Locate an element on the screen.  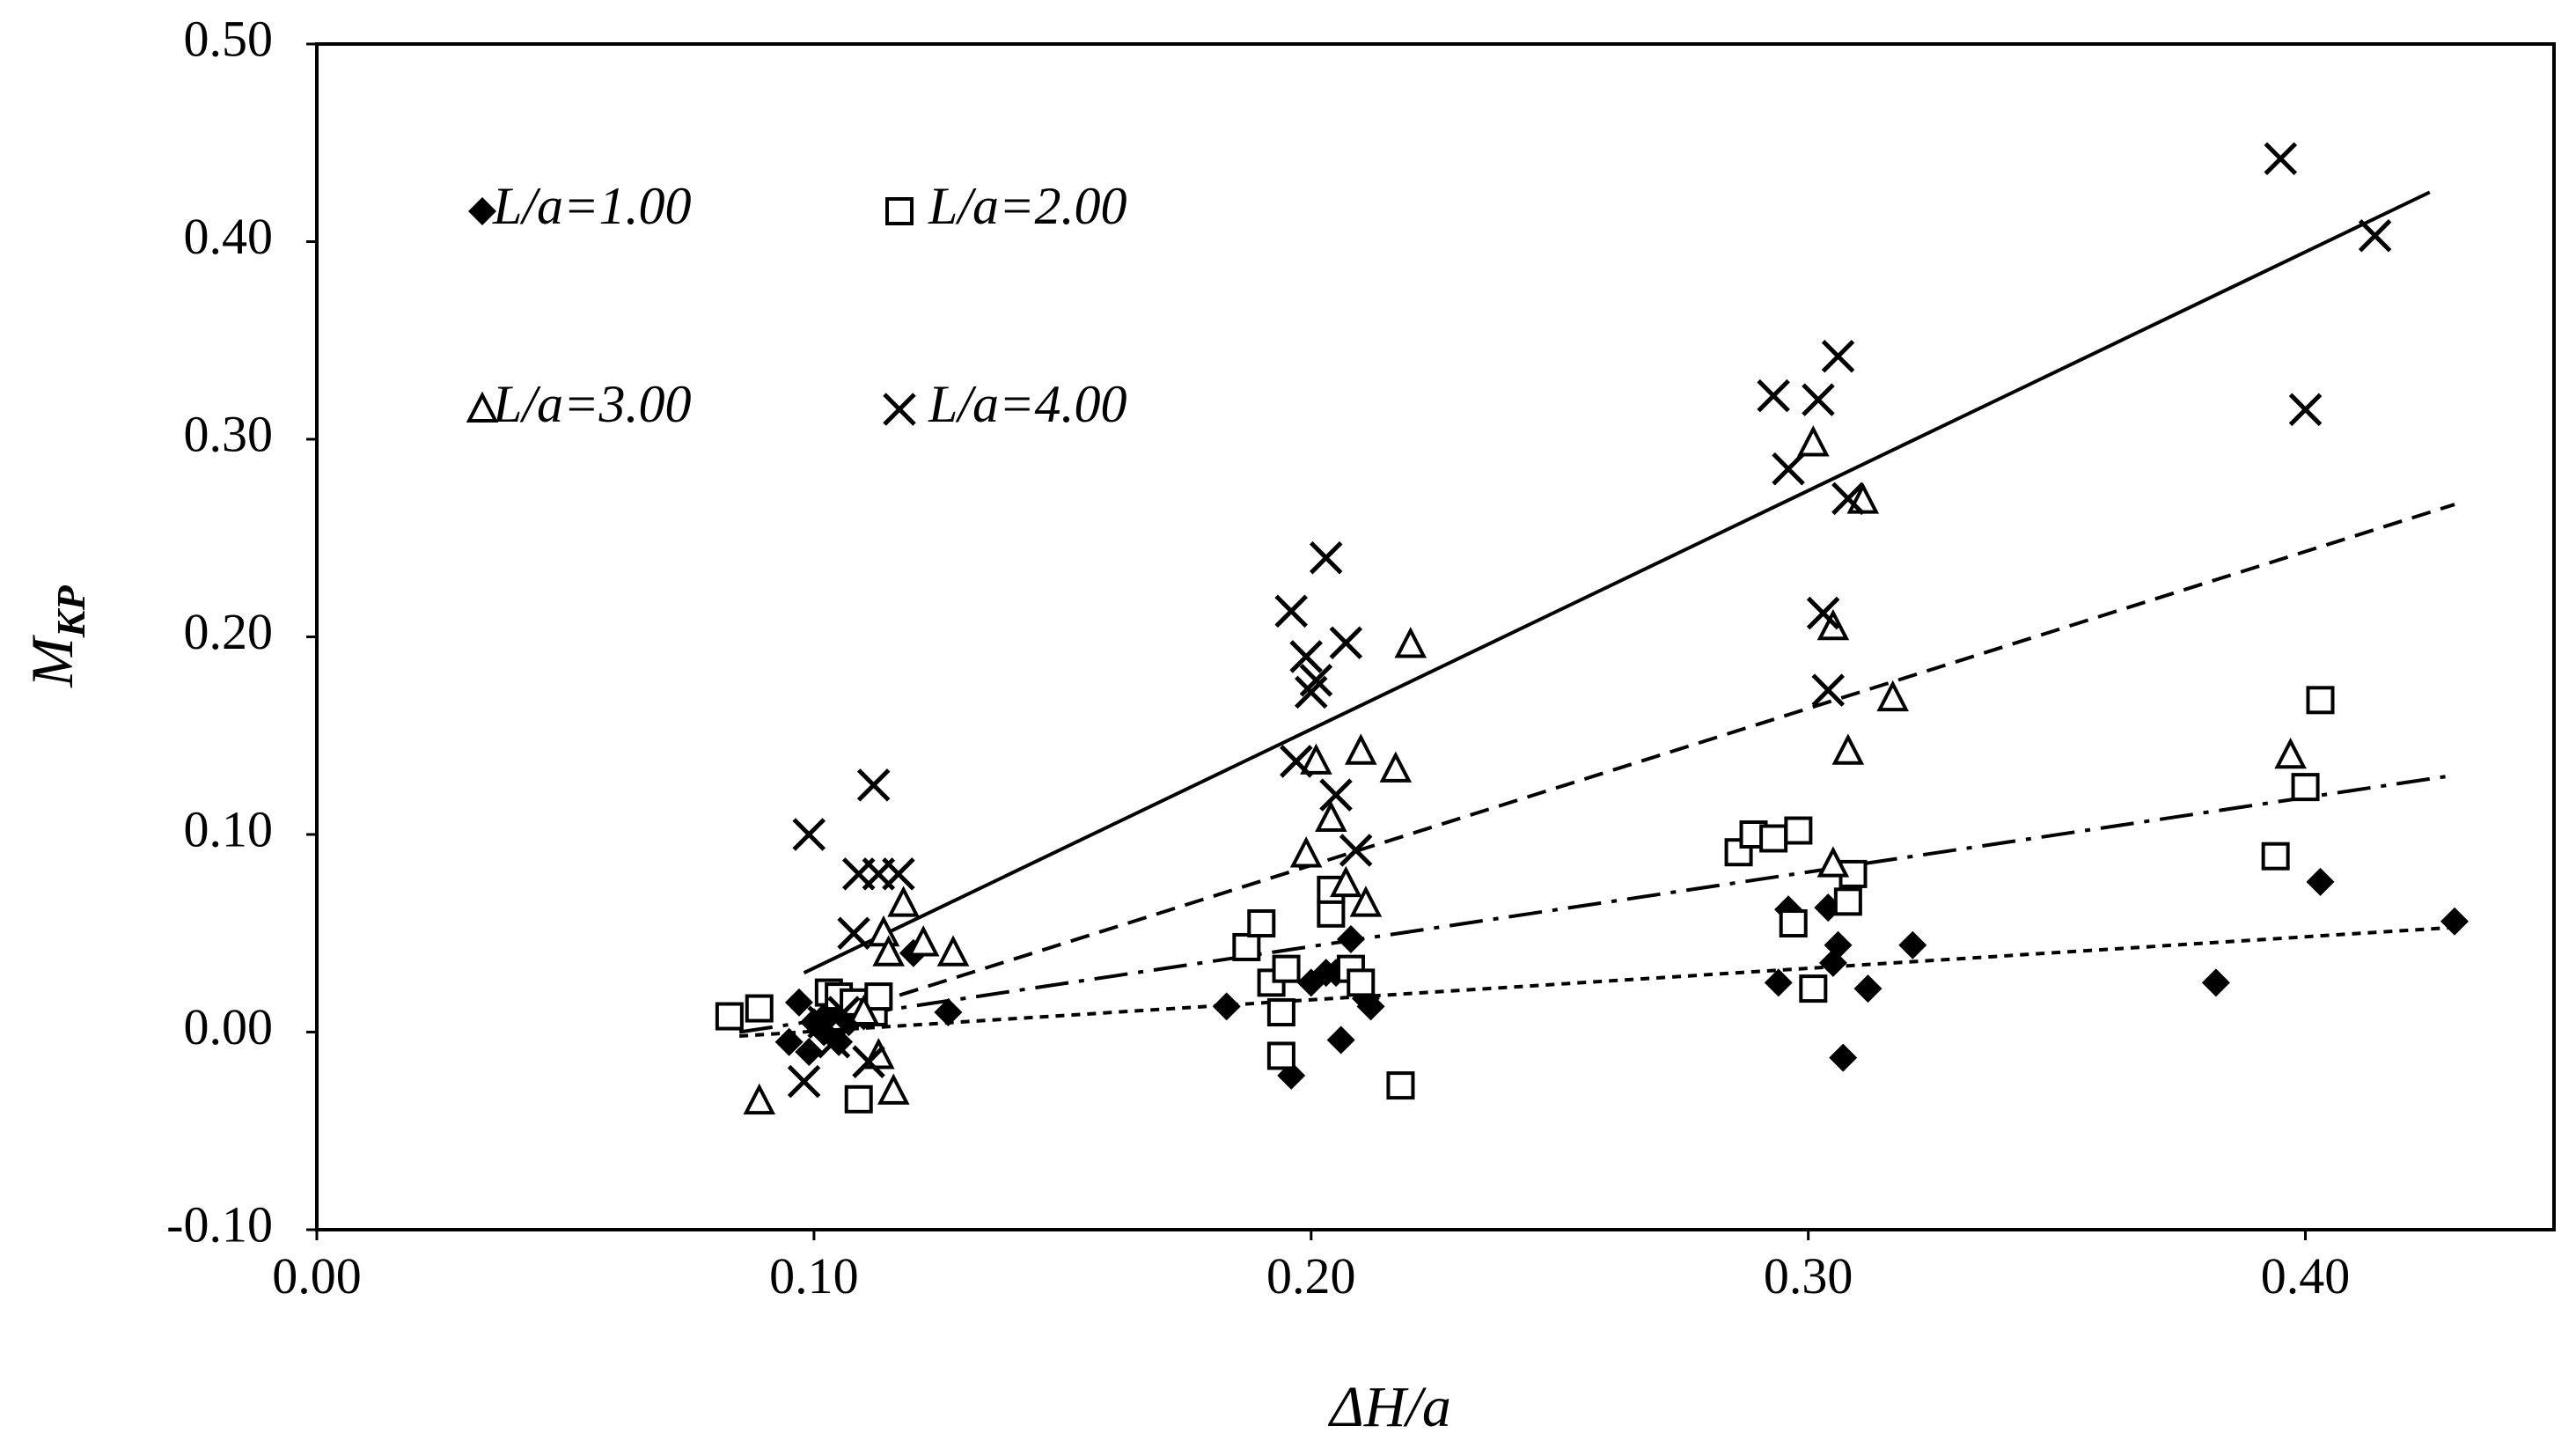
legend-label-l-a-1: L/a=1.00 is located at coordinates (592, 206).